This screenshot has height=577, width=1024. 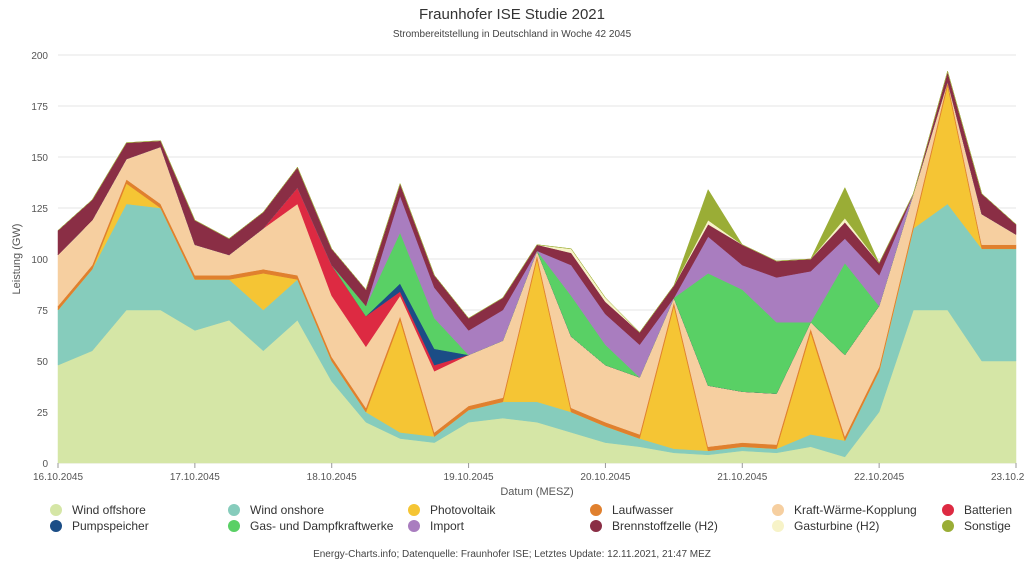 I want to click on legend-item-brennstoffzelle-h2: Brennstoffzelle (H2), so click(x=654, y=526).